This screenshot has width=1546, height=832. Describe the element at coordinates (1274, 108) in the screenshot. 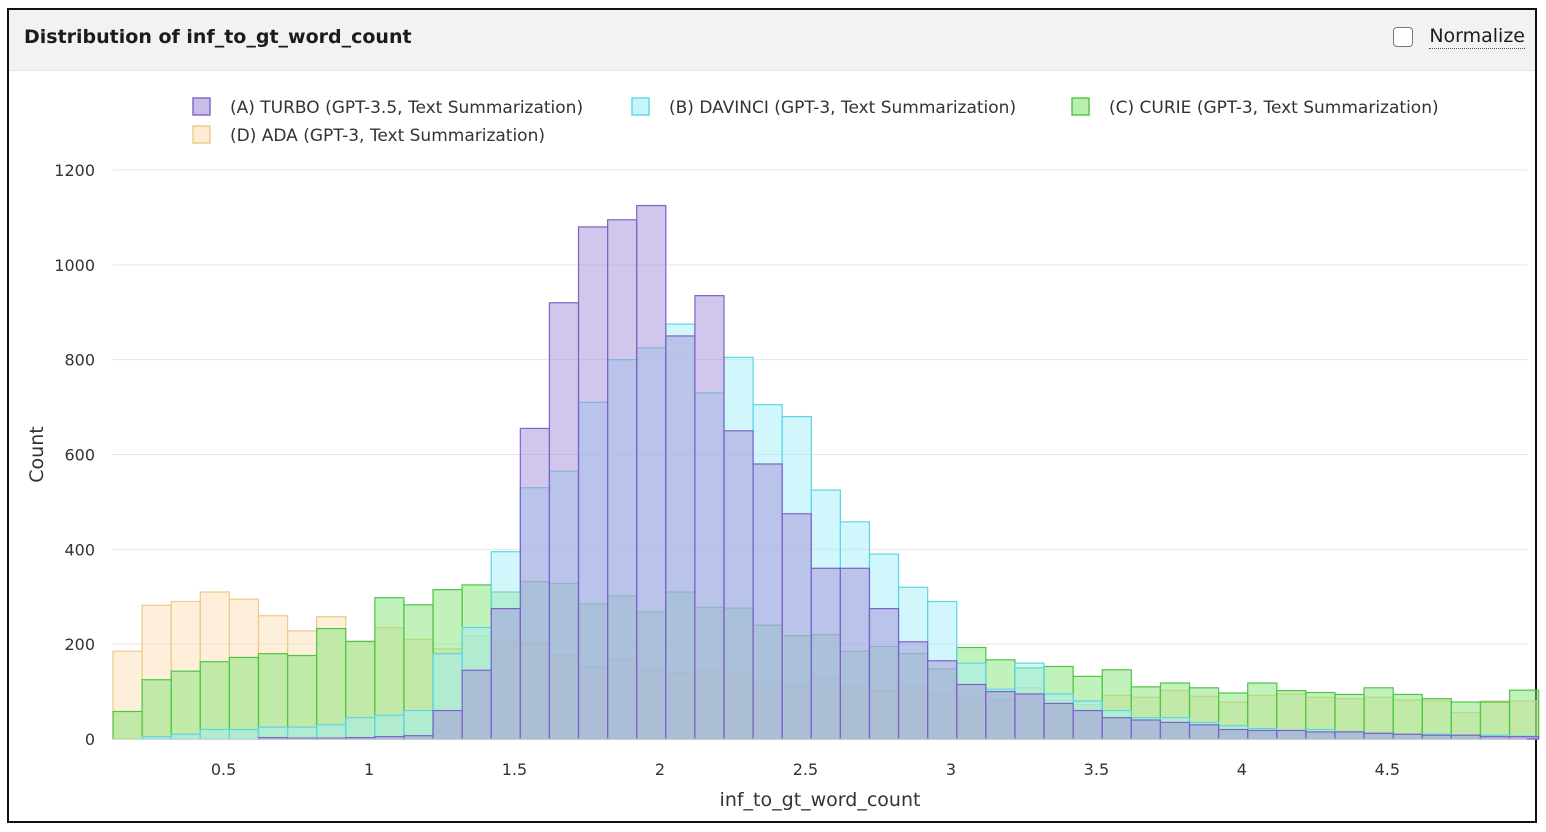

I see `legend-label: (C) CURIE (GPT-3, Text Summarization)` at that location.